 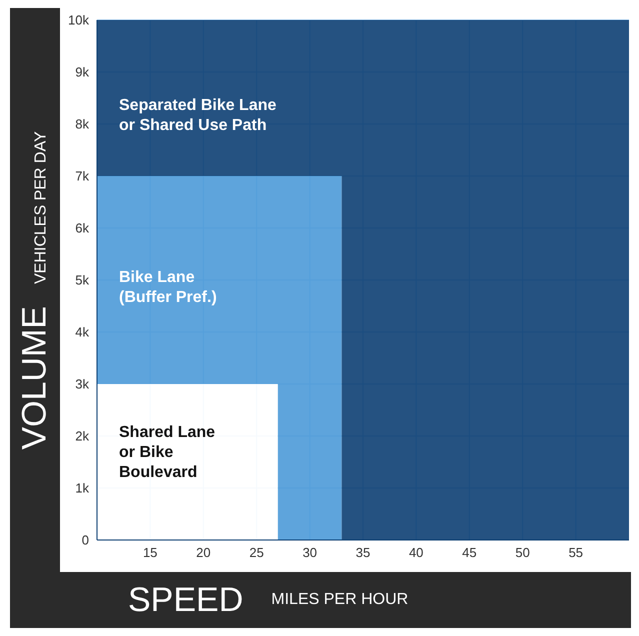 I want to click on x-tick-label: 20, so click(x=203, y=552).